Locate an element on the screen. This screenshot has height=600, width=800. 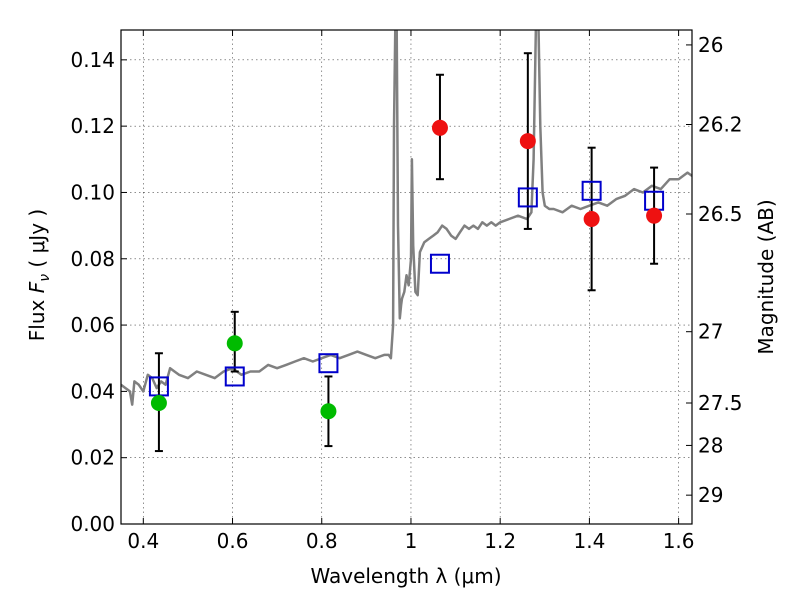
y-axis-ticks: 0.00 0.02 0.04 0.06 0.08 0.10 0.12 0.14 is located at coordinates (98, 292).